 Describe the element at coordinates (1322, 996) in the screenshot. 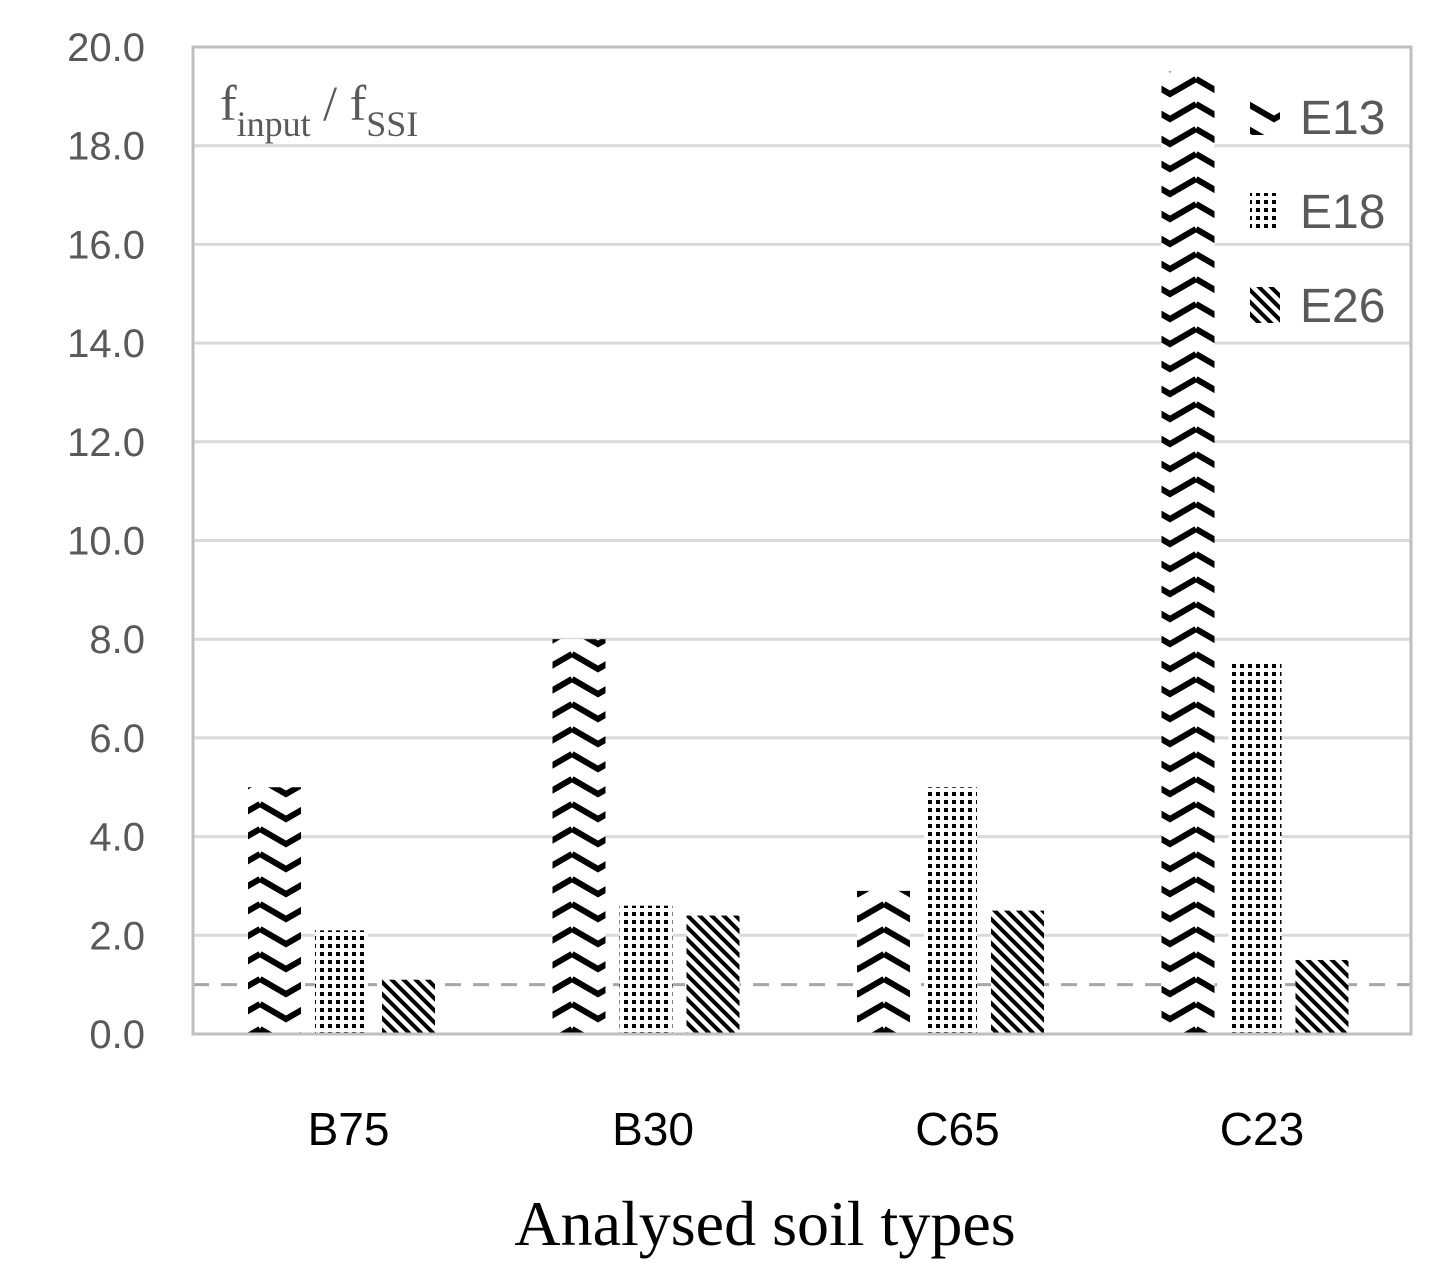

I see `bar-e26-c23` at that location.